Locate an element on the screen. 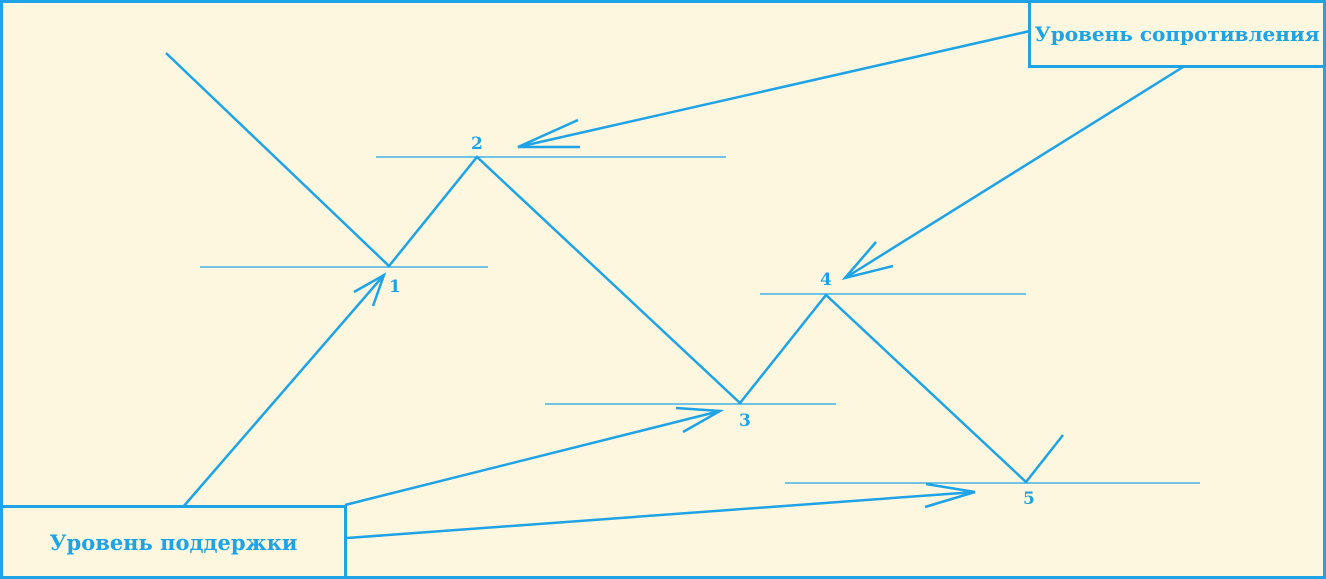 The image size is (1326, 579). support-level-label: Уровень поддержки is located at coordinates (173, 542).